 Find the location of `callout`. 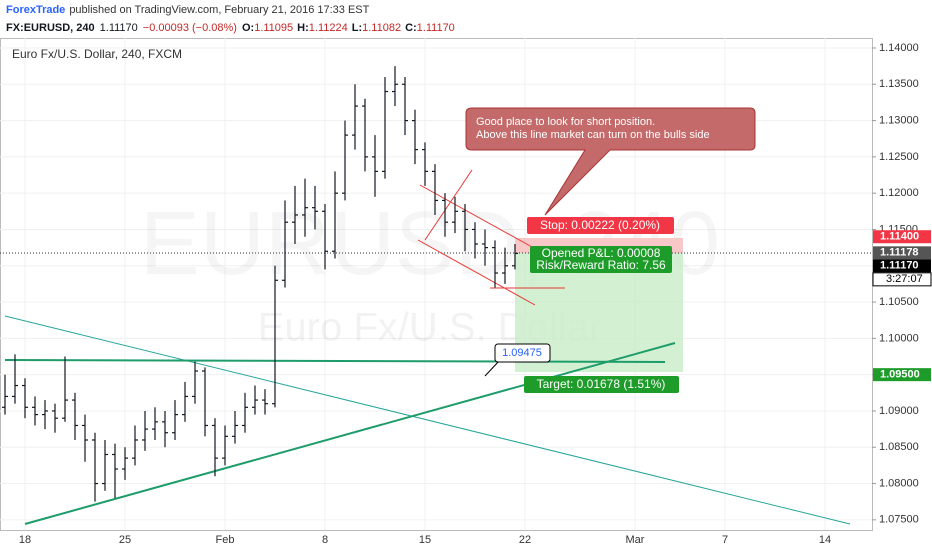

callout is located at coordinates (610, 161).